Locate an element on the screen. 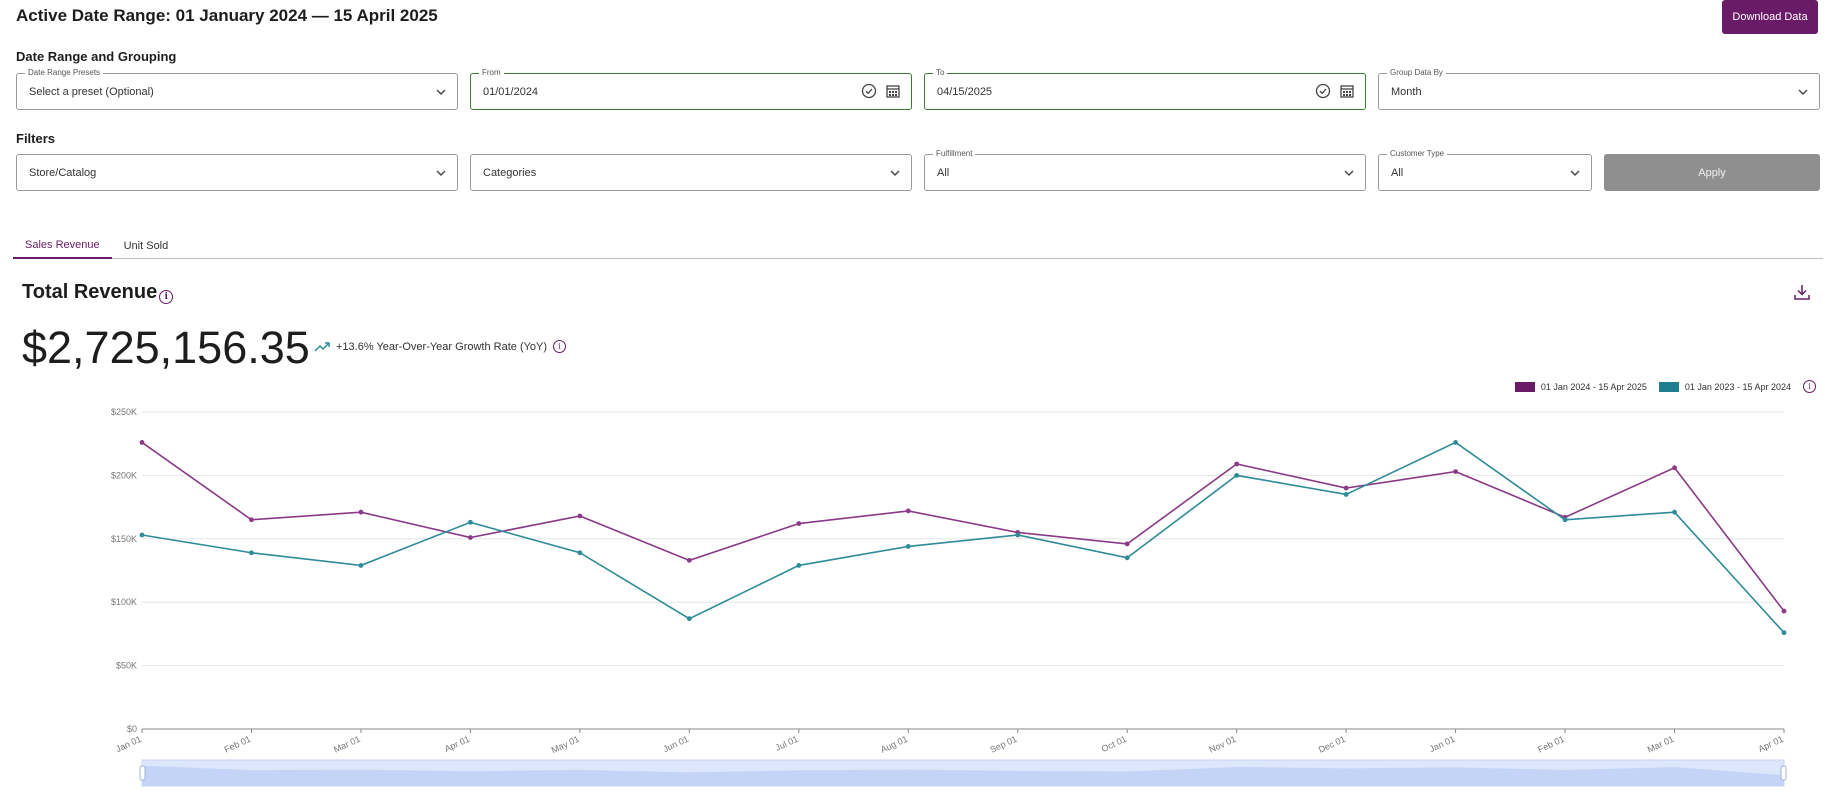 The height and width of the screenshot is (798, 1830). download-icon is located at coordinates (1802, 292).